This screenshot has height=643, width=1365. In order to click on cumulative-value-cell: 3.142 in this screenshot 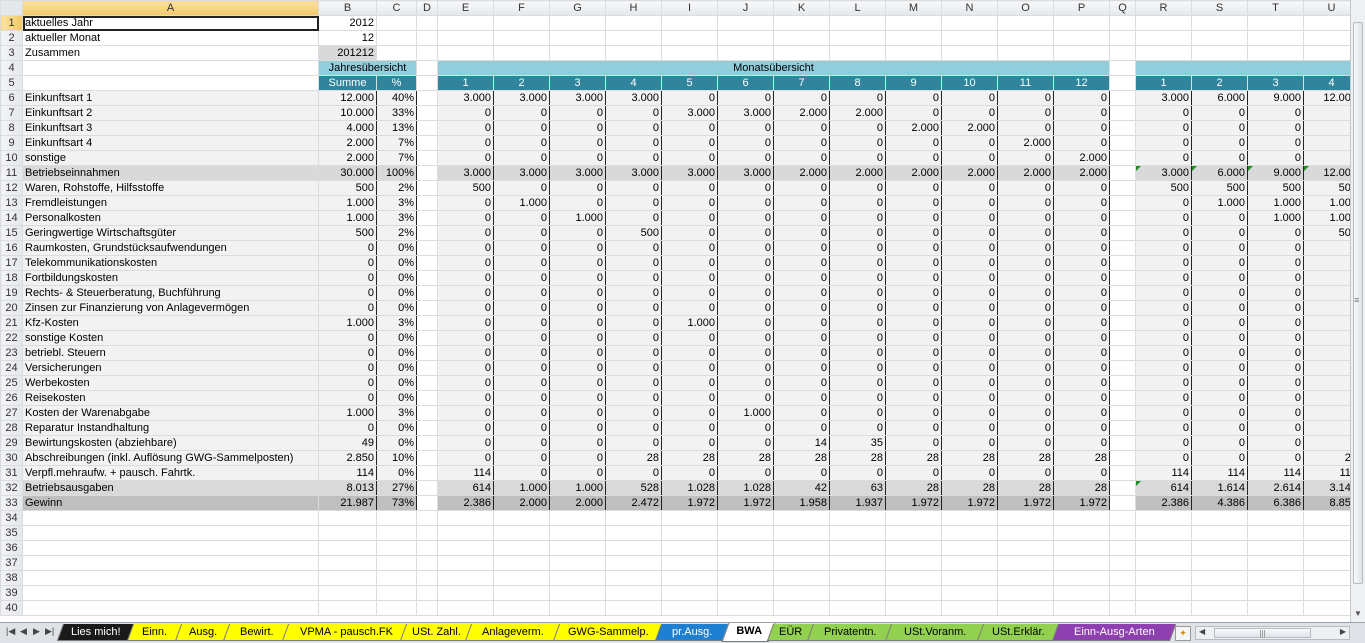, I will do `click(1326, 488)`.